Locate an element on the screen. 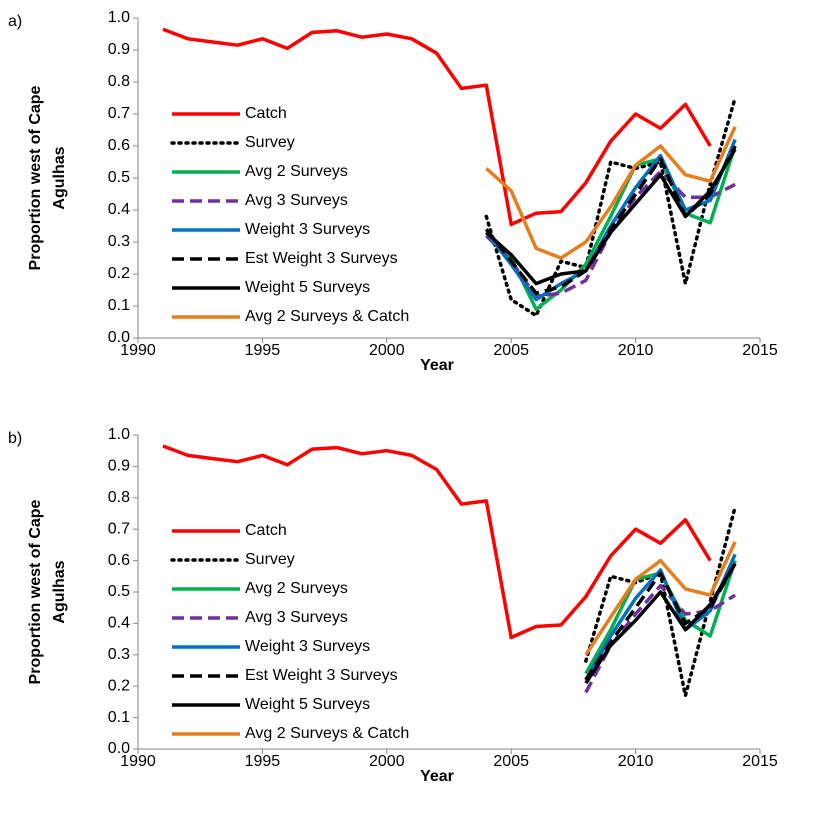  panel-label: a) is located at coordinates (15, 21).